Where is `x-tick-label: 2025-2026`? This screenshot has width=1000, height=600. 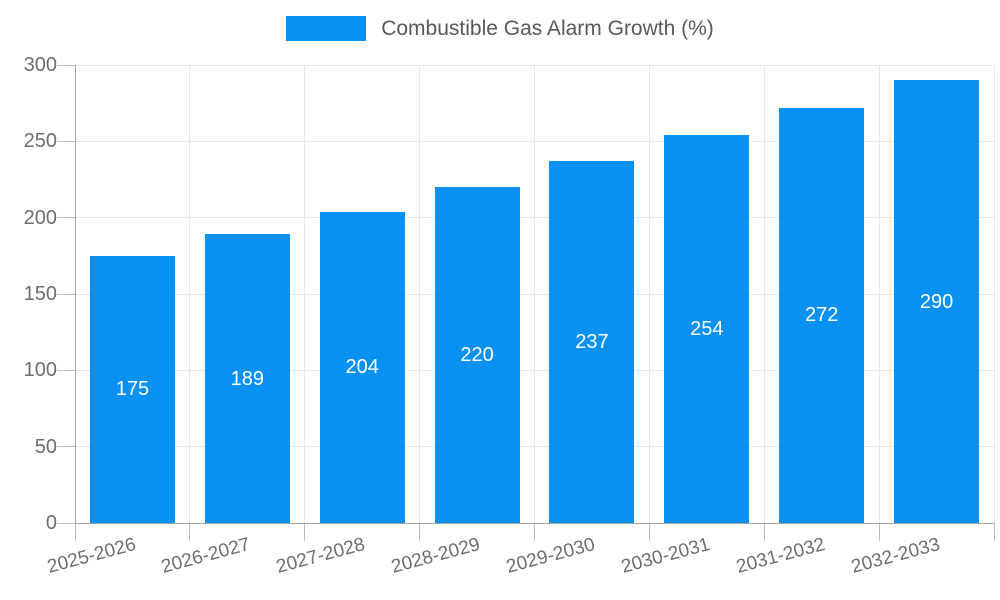
x-tick-label: 2025-2026 is located at coordinates (91, 556).